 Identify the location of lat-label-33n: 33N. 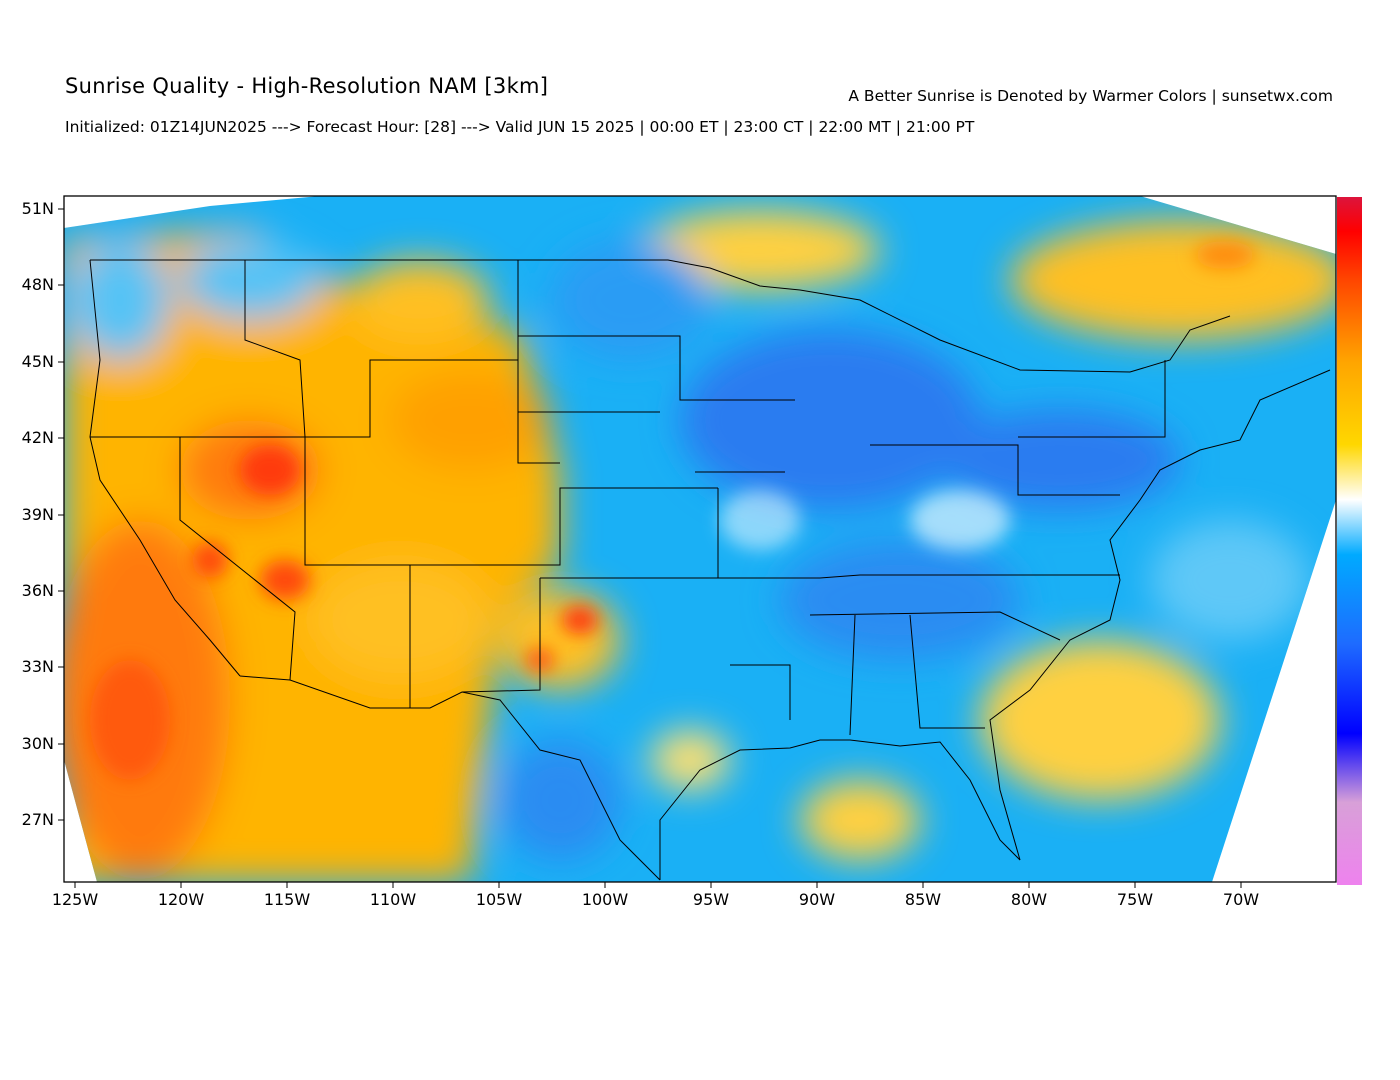
(37, 666).